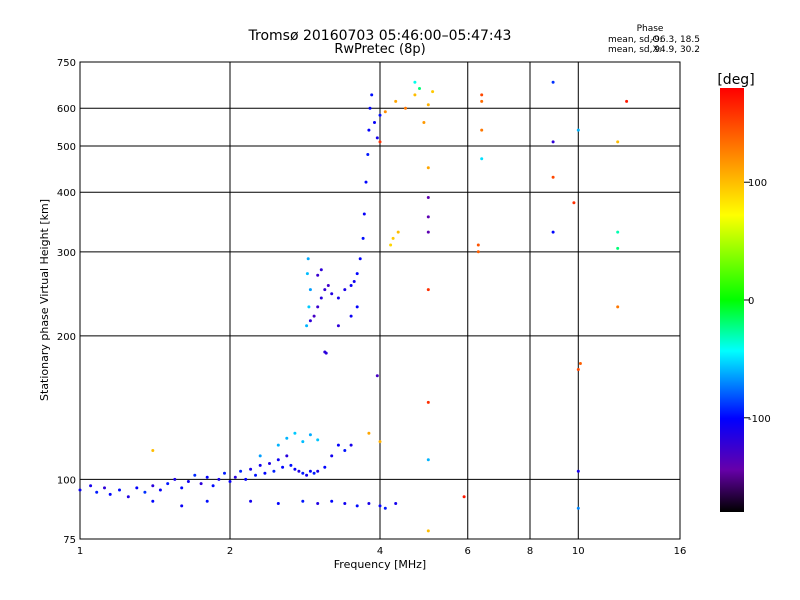  I want to click on x-tick-label: 1, so click(80, 551).